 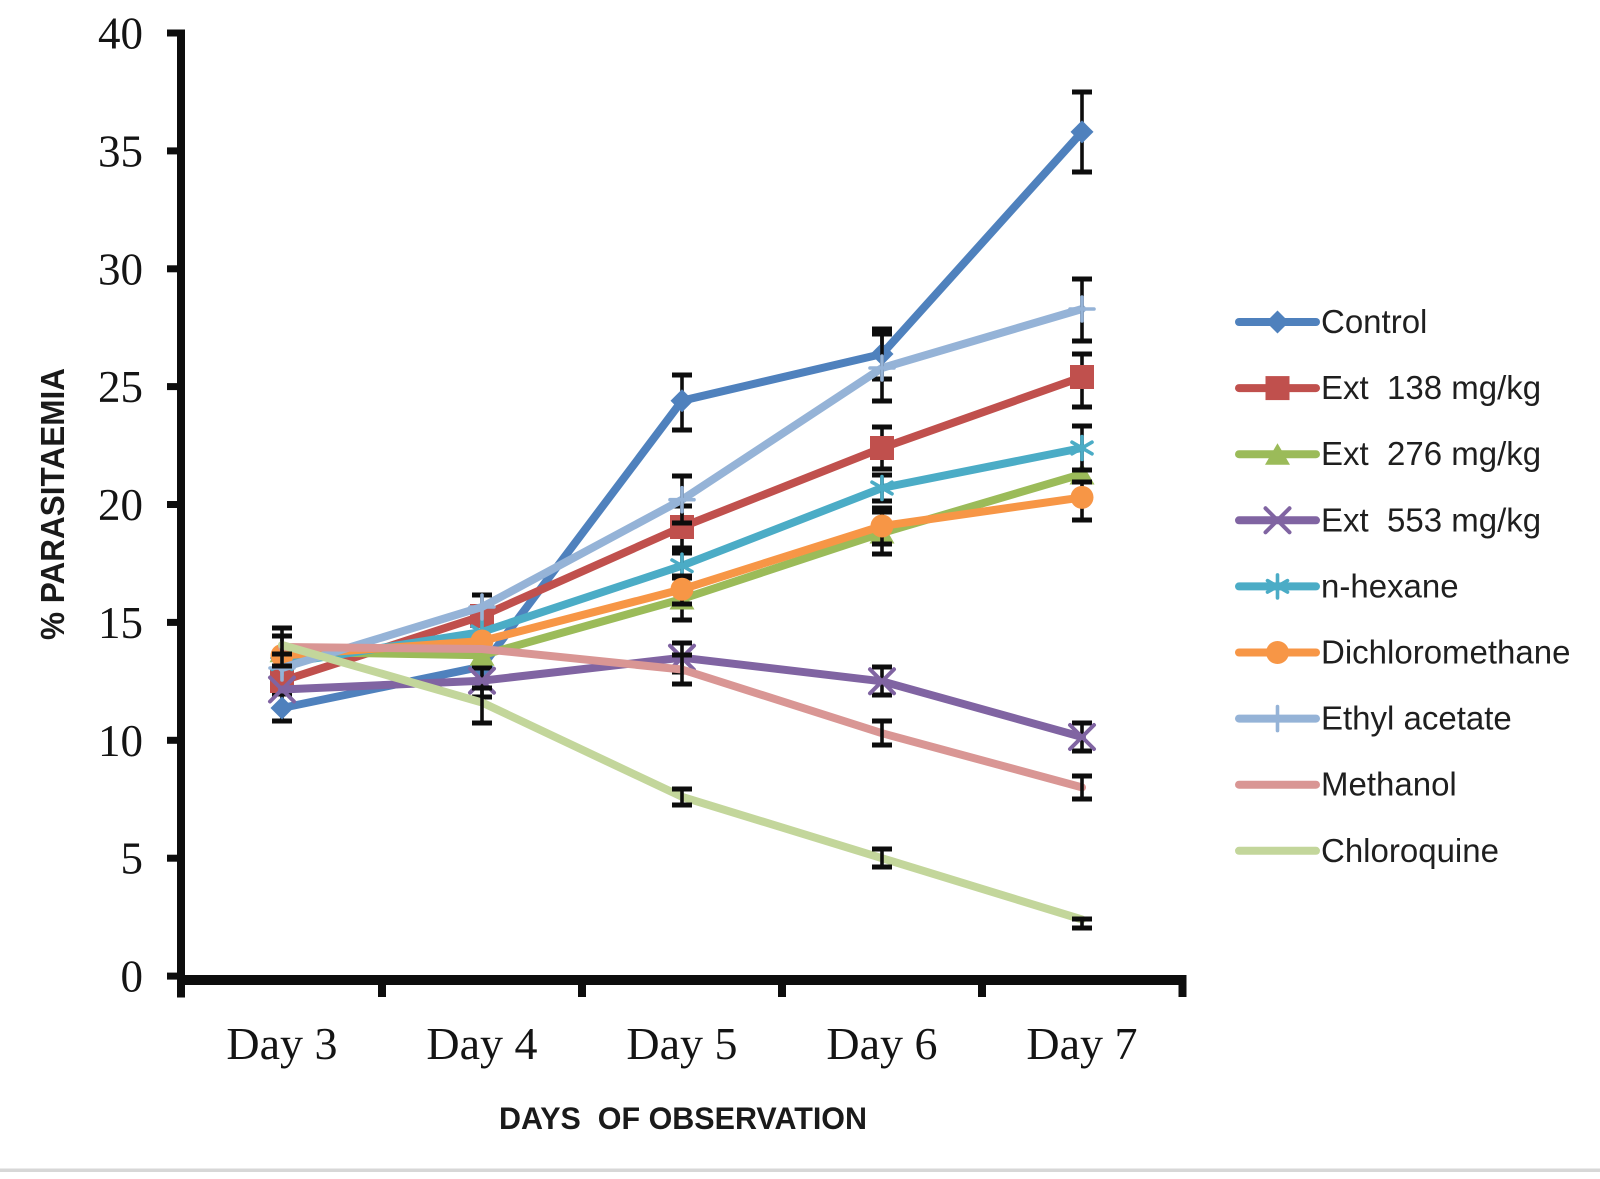 I want to click on svg-text: 10, so click(x=120, y=741).